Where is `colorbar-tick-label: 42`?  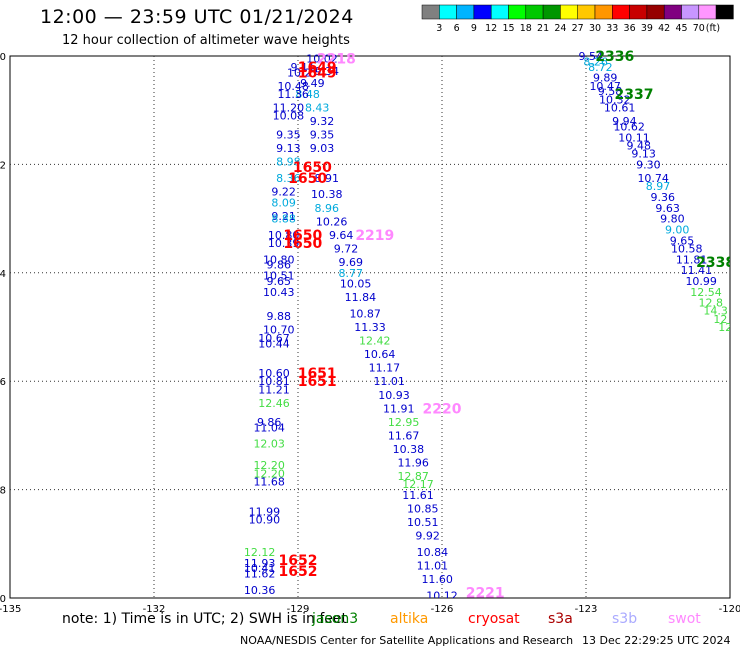
colorbar-tick-label: 42 is located at coordinates (664, 28).